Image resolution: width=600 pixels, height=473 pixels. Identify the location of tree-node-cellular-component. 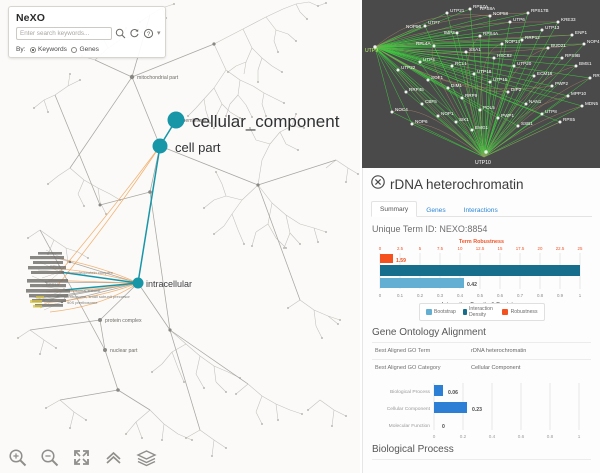
(176, 120).